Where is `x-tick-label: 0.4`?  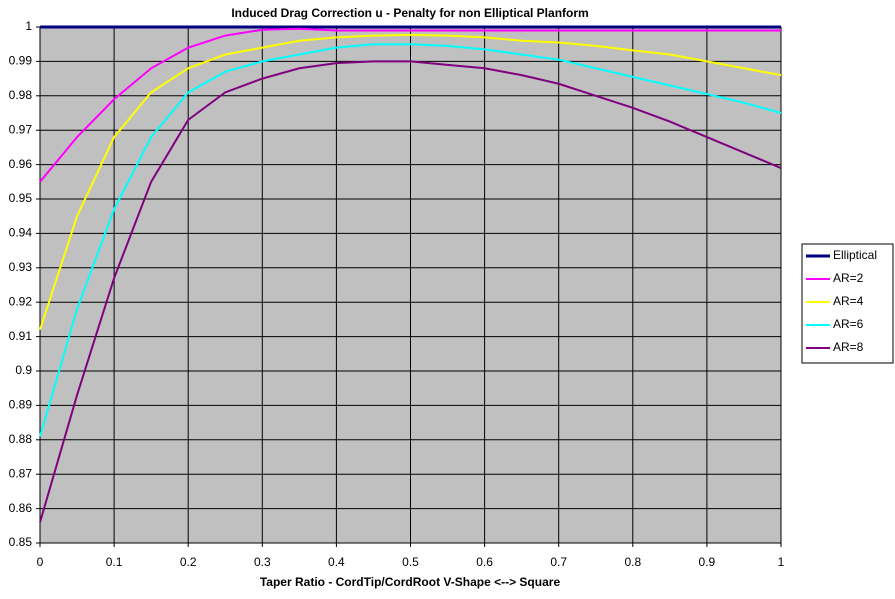
x-tick-label: 0.4 is located at coordinates (336, 562).